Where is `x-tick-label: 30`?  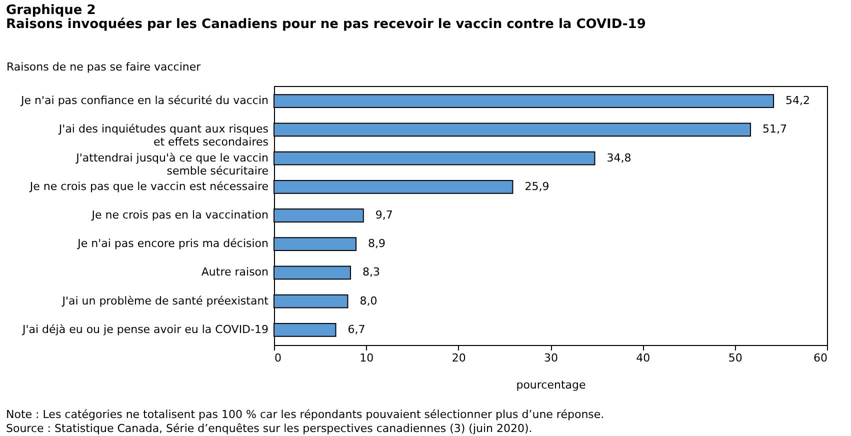
x-tick-label: 30 is located at coordinates (551, 358).